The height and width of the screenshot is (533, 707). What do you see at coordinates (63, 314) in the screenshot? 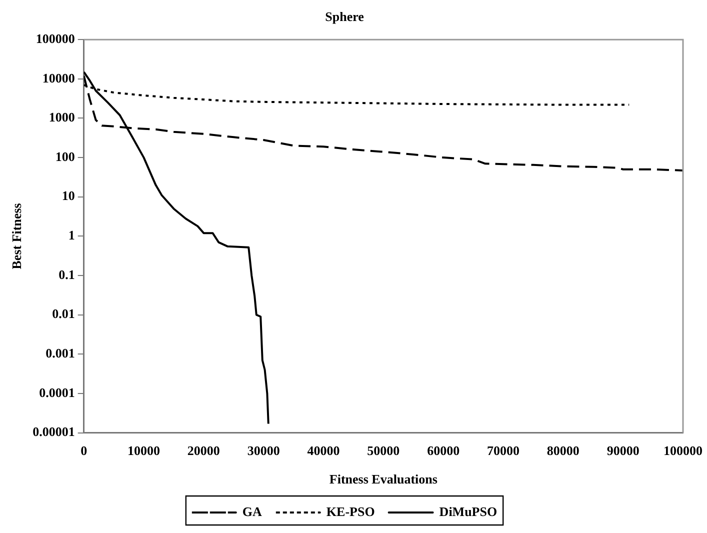
I see `y-tick-label: 0.01` at bounding box center [63, 314].